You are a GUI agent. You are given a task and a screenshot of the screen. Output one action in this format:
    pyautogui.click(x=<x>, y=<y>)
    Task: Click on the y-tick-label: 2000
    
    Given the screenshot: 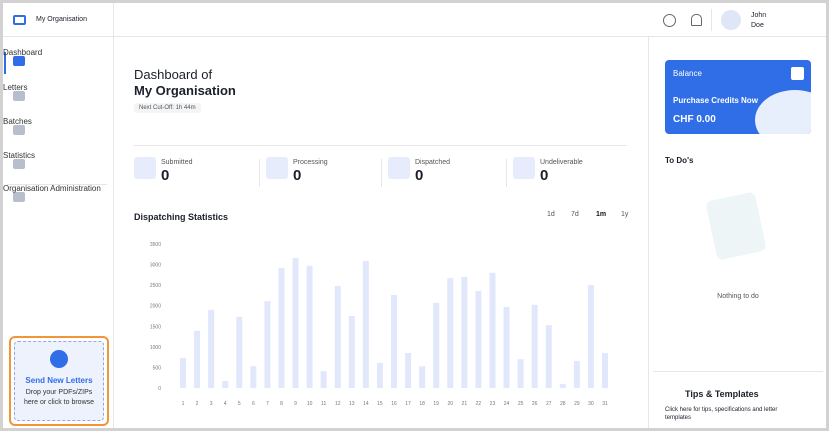 What is the action you would take?
    pyautogui.click(x=155, y=307)
    